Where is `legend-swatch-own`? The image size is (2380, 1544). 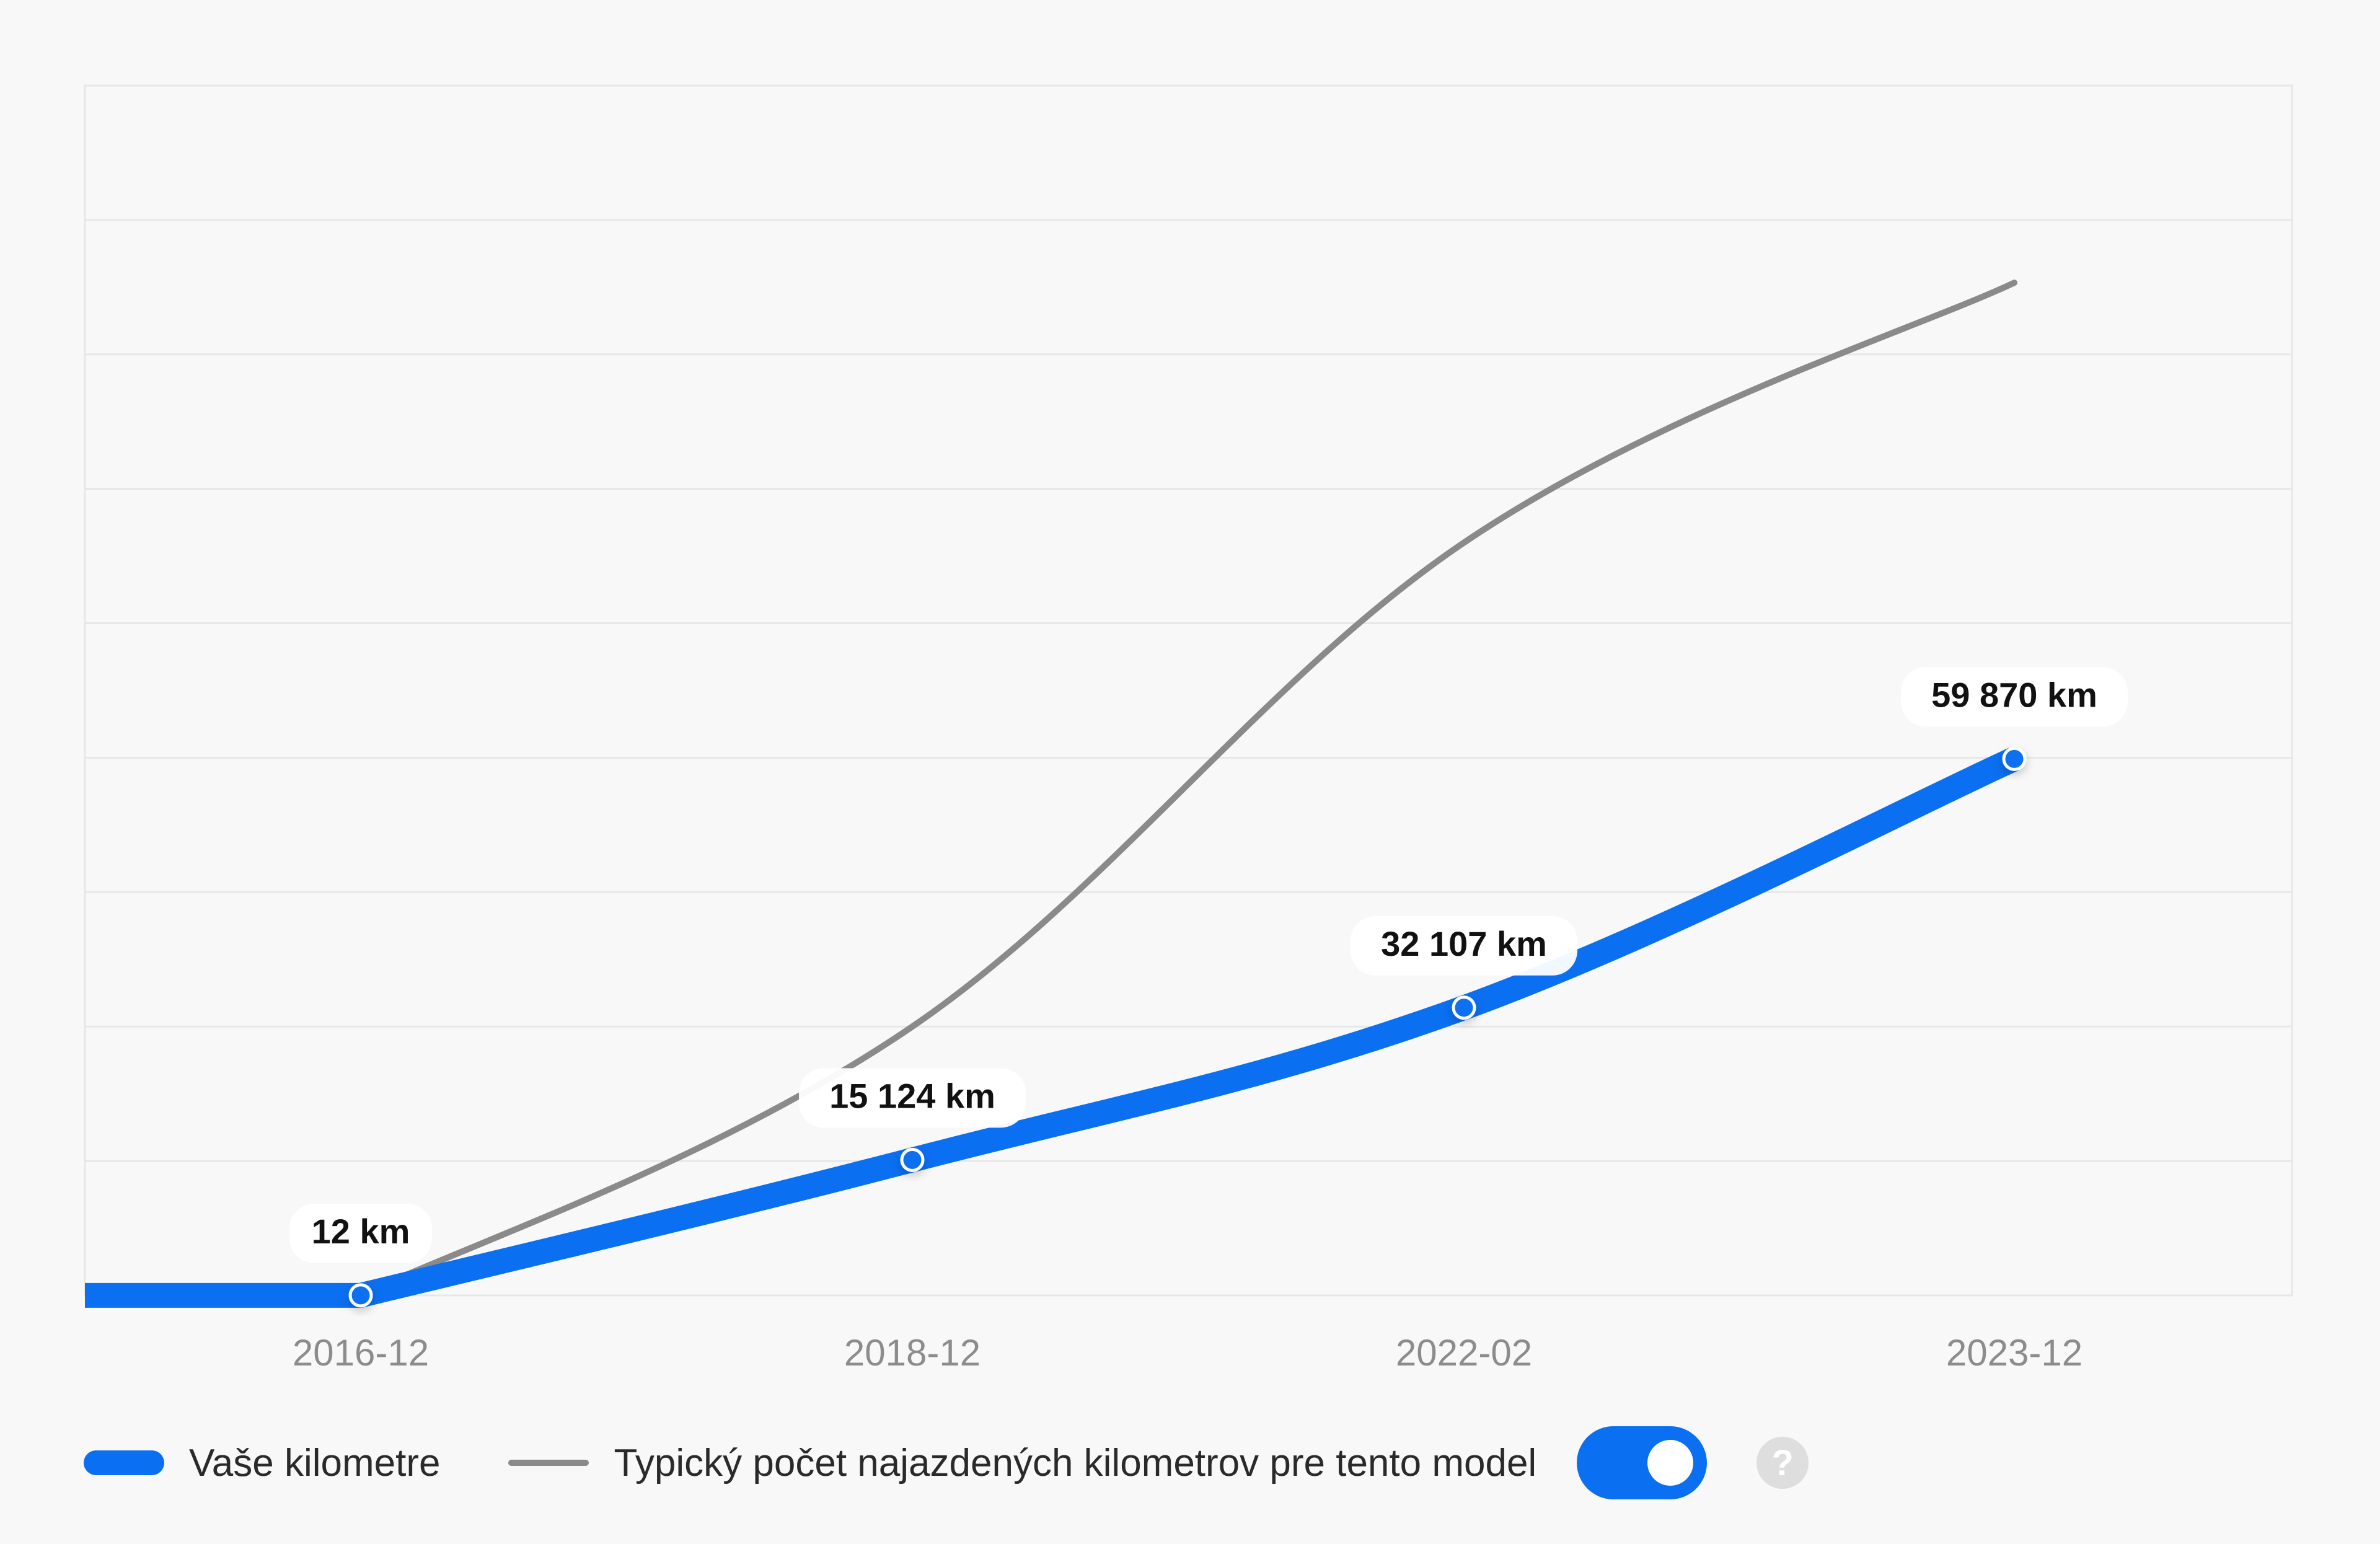 legend-swatch-own is located at coordinates (124, 1462).